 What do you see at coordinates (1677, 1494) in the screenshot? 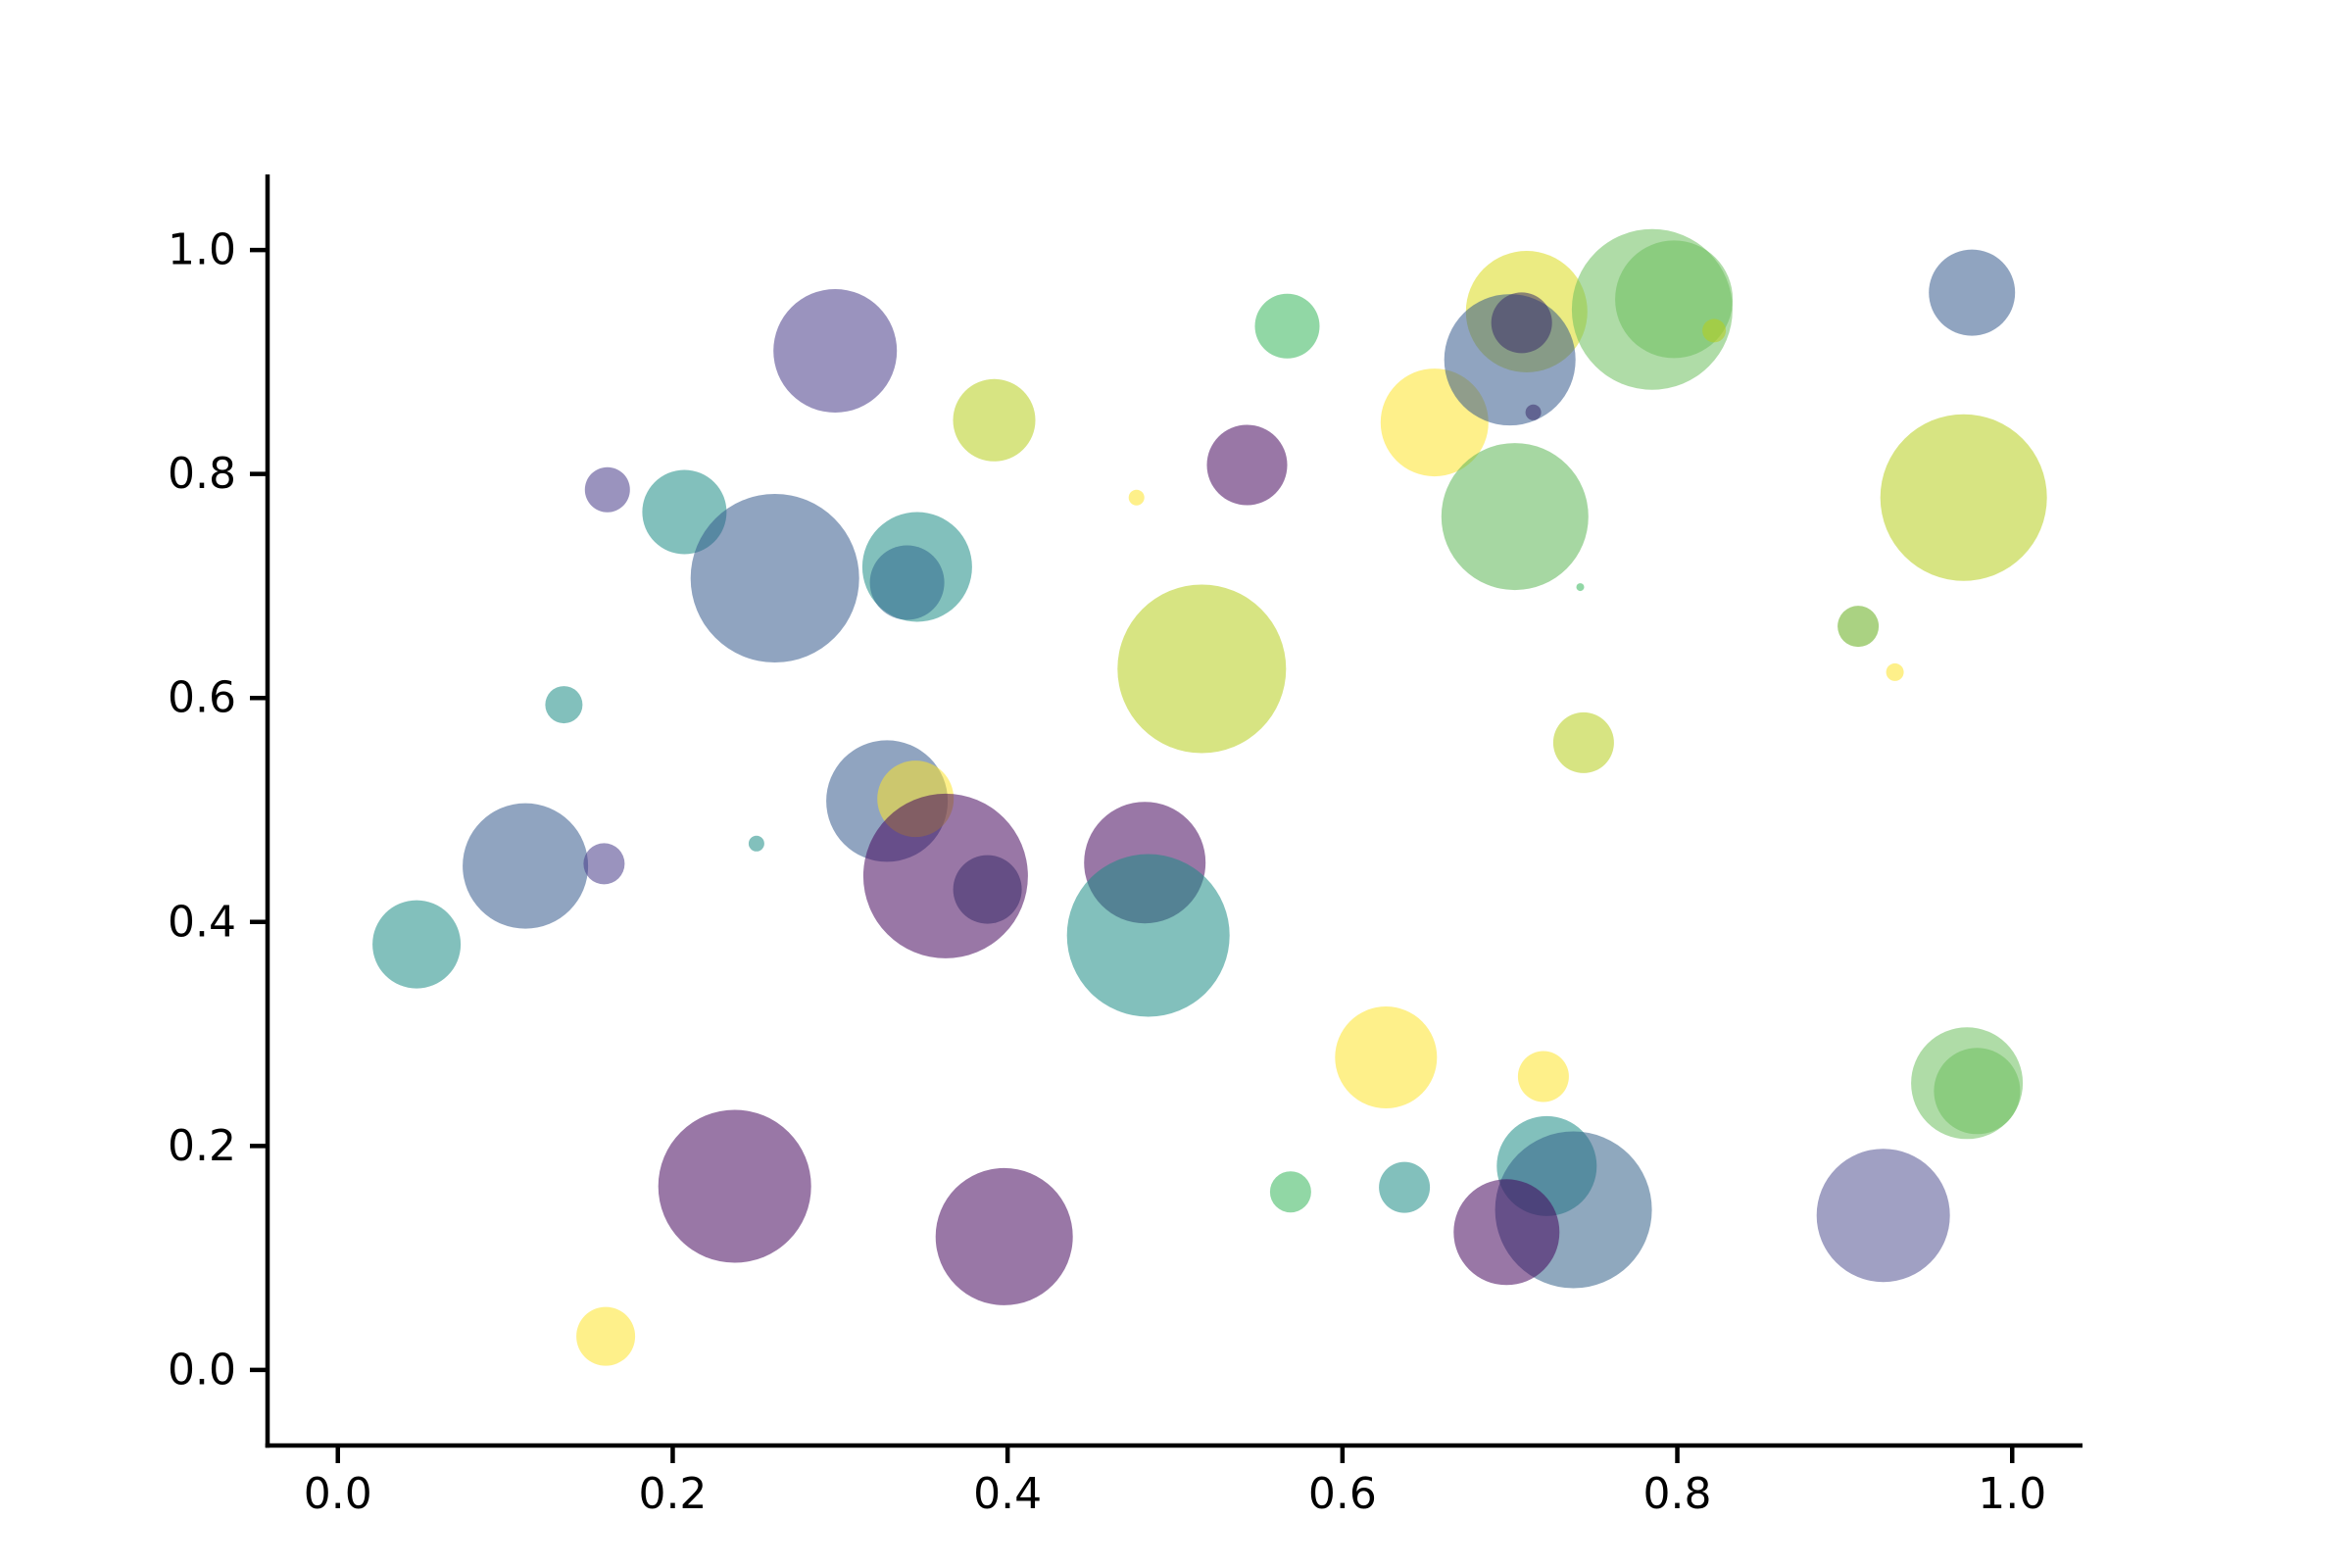
I see `x-tick-label: 0.8` at bounding box center [1677, 1494].